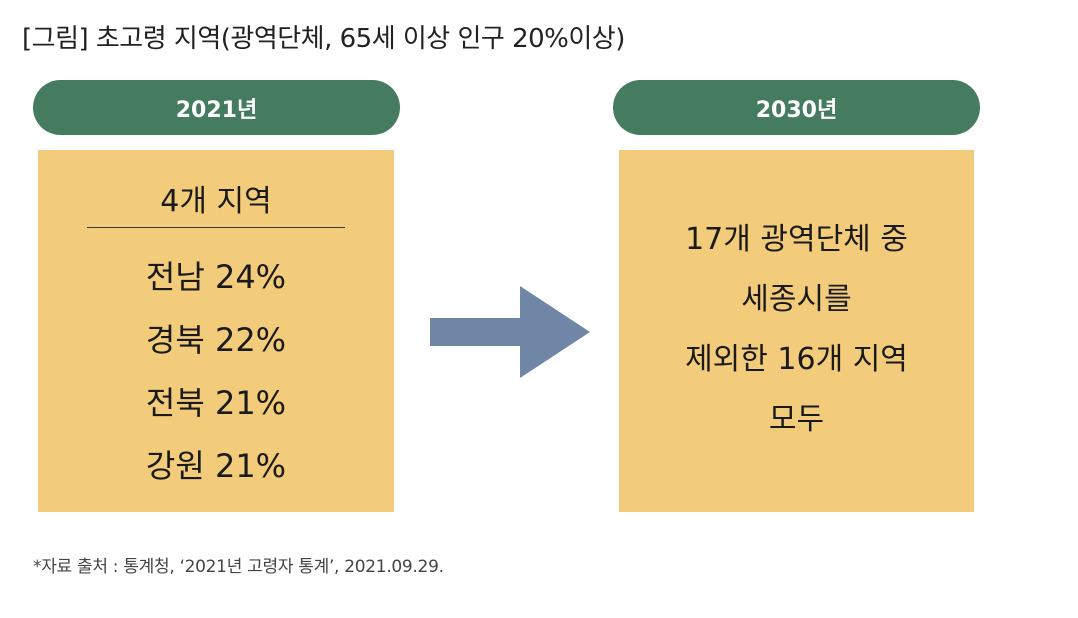  Describe the element at coordinates (323, 39) in the screenshot. I see `figure-title: [그림] 초고령 지역(광역단체, 65세 이상 인구 20%이상)` at that location.